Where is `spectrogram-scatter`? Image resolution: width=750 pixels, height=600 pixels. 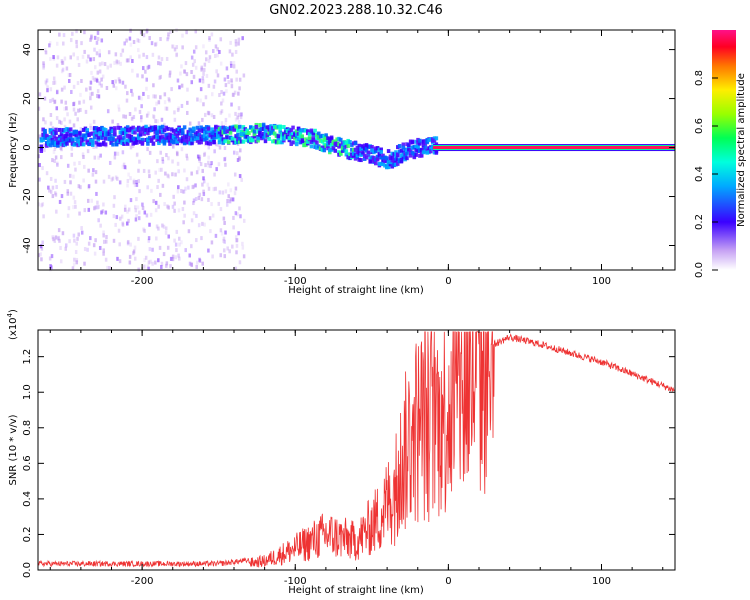
spectrogram-scatter is located at coordinates (141, 150).